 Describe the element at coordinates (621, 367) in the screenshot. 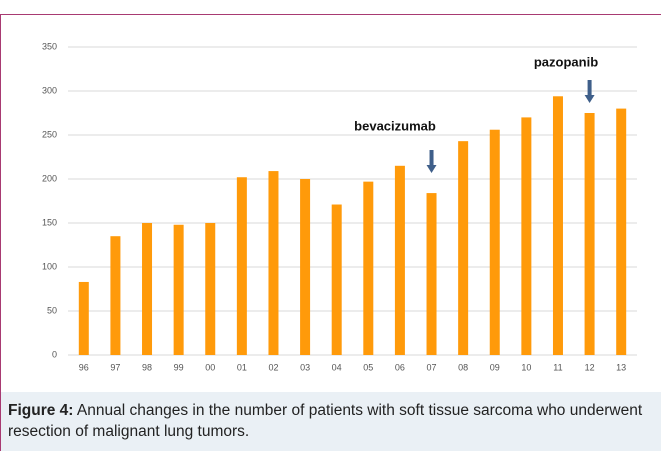

I see `x-tick-label: 13` at that location.